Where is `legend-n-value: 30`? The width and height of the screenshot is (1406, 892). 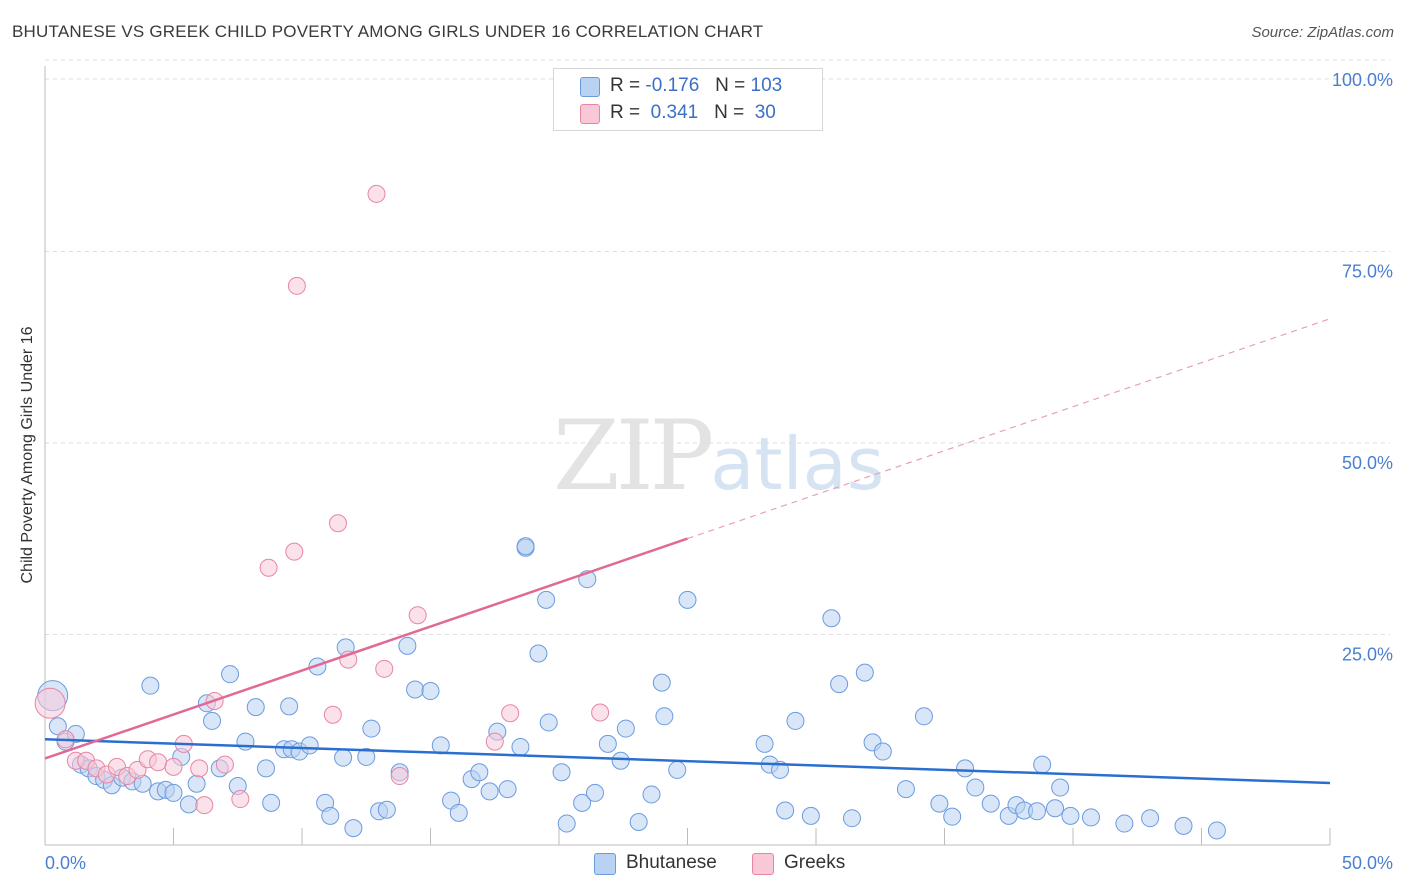
legend-n-value: 30 is located at coordinates (762, 112).